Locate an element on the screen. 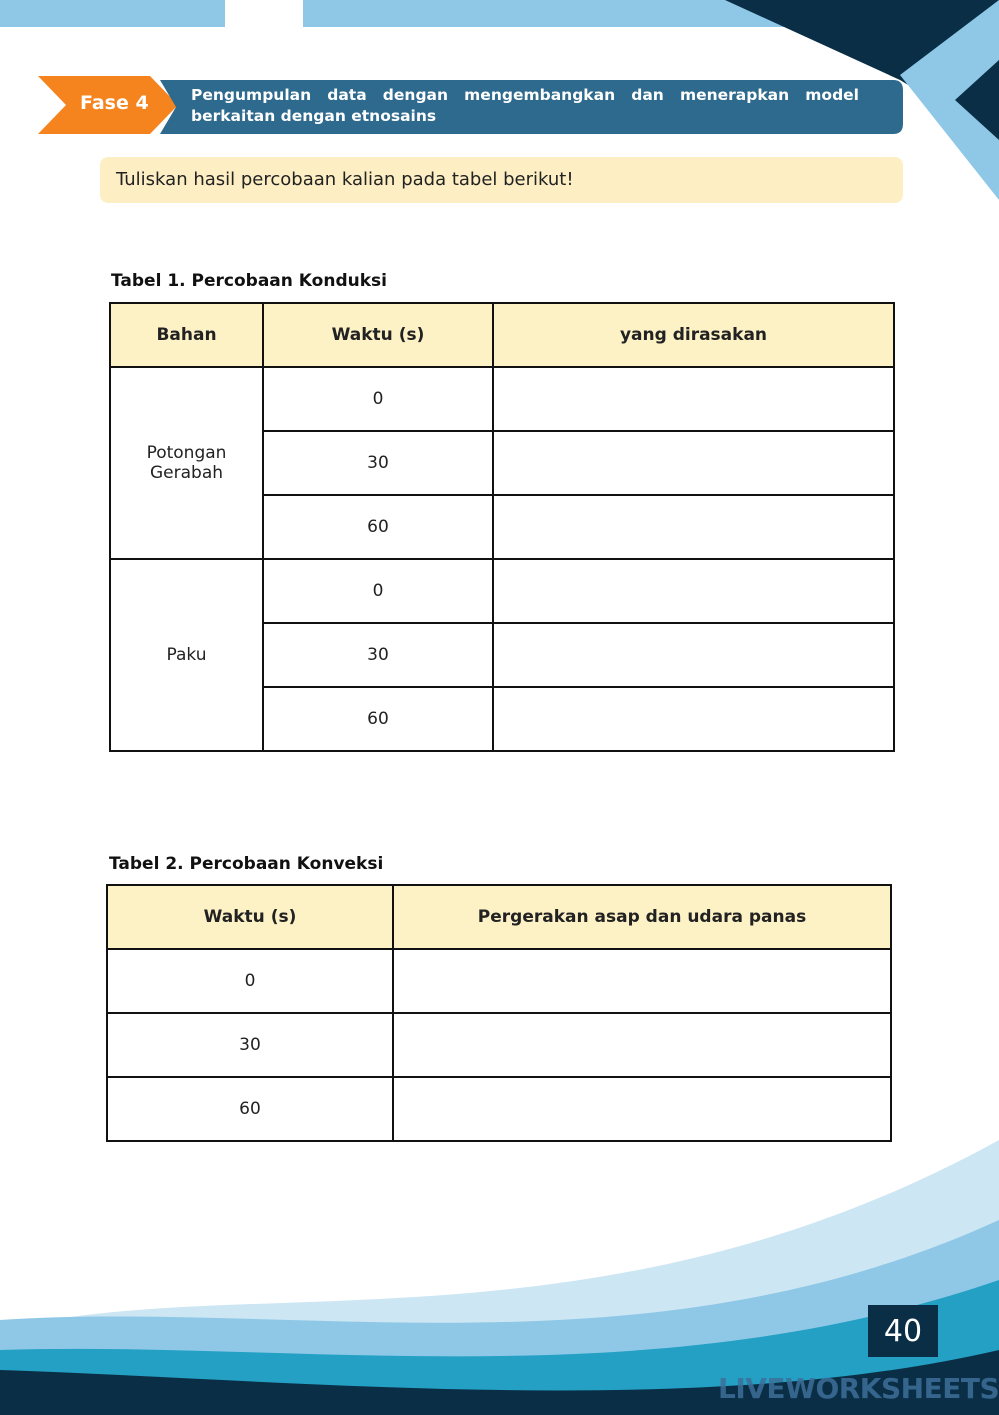 This screenshot has height=1415, width=999. page-number: 40 is located at coordinates (903, 1331).